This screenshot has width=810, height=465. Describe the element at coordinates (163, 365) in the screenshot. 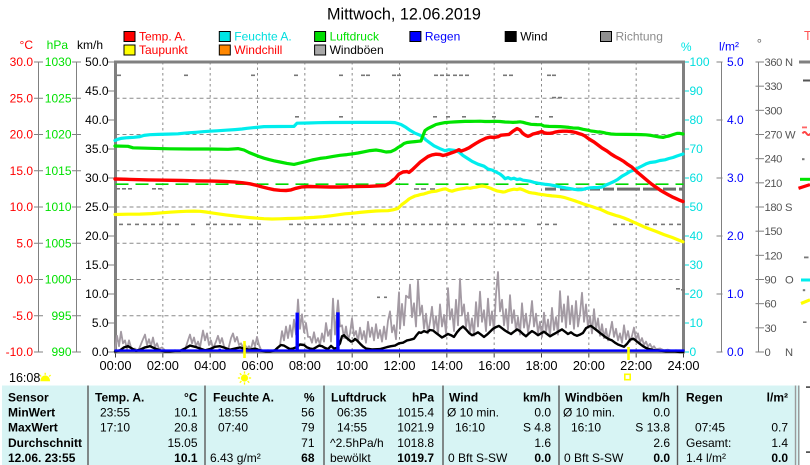

I see `svg-text: 02:00` at that location.